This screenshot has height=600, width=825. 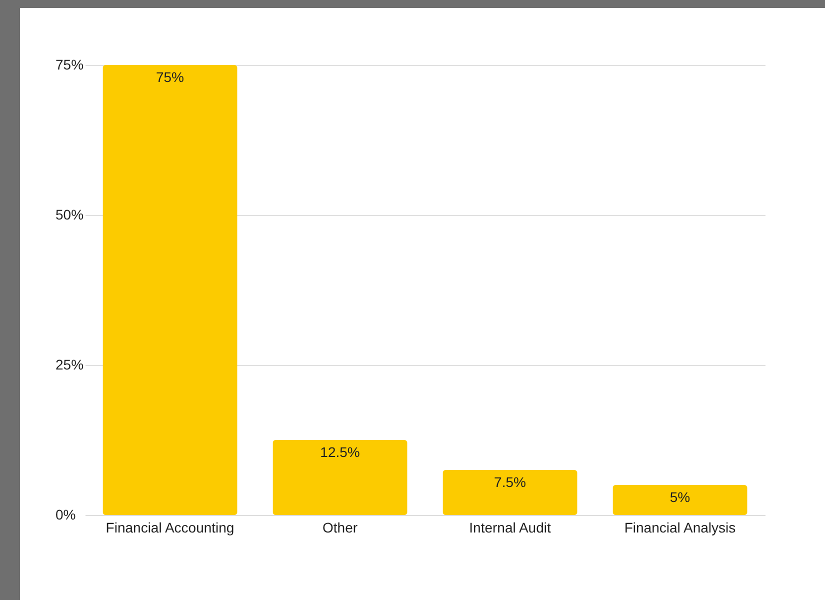 What do you see at coordinates (510, 528) in the screenshot?
I see `x-tick-label: Internal Audit` at bounding box center [510, 528].